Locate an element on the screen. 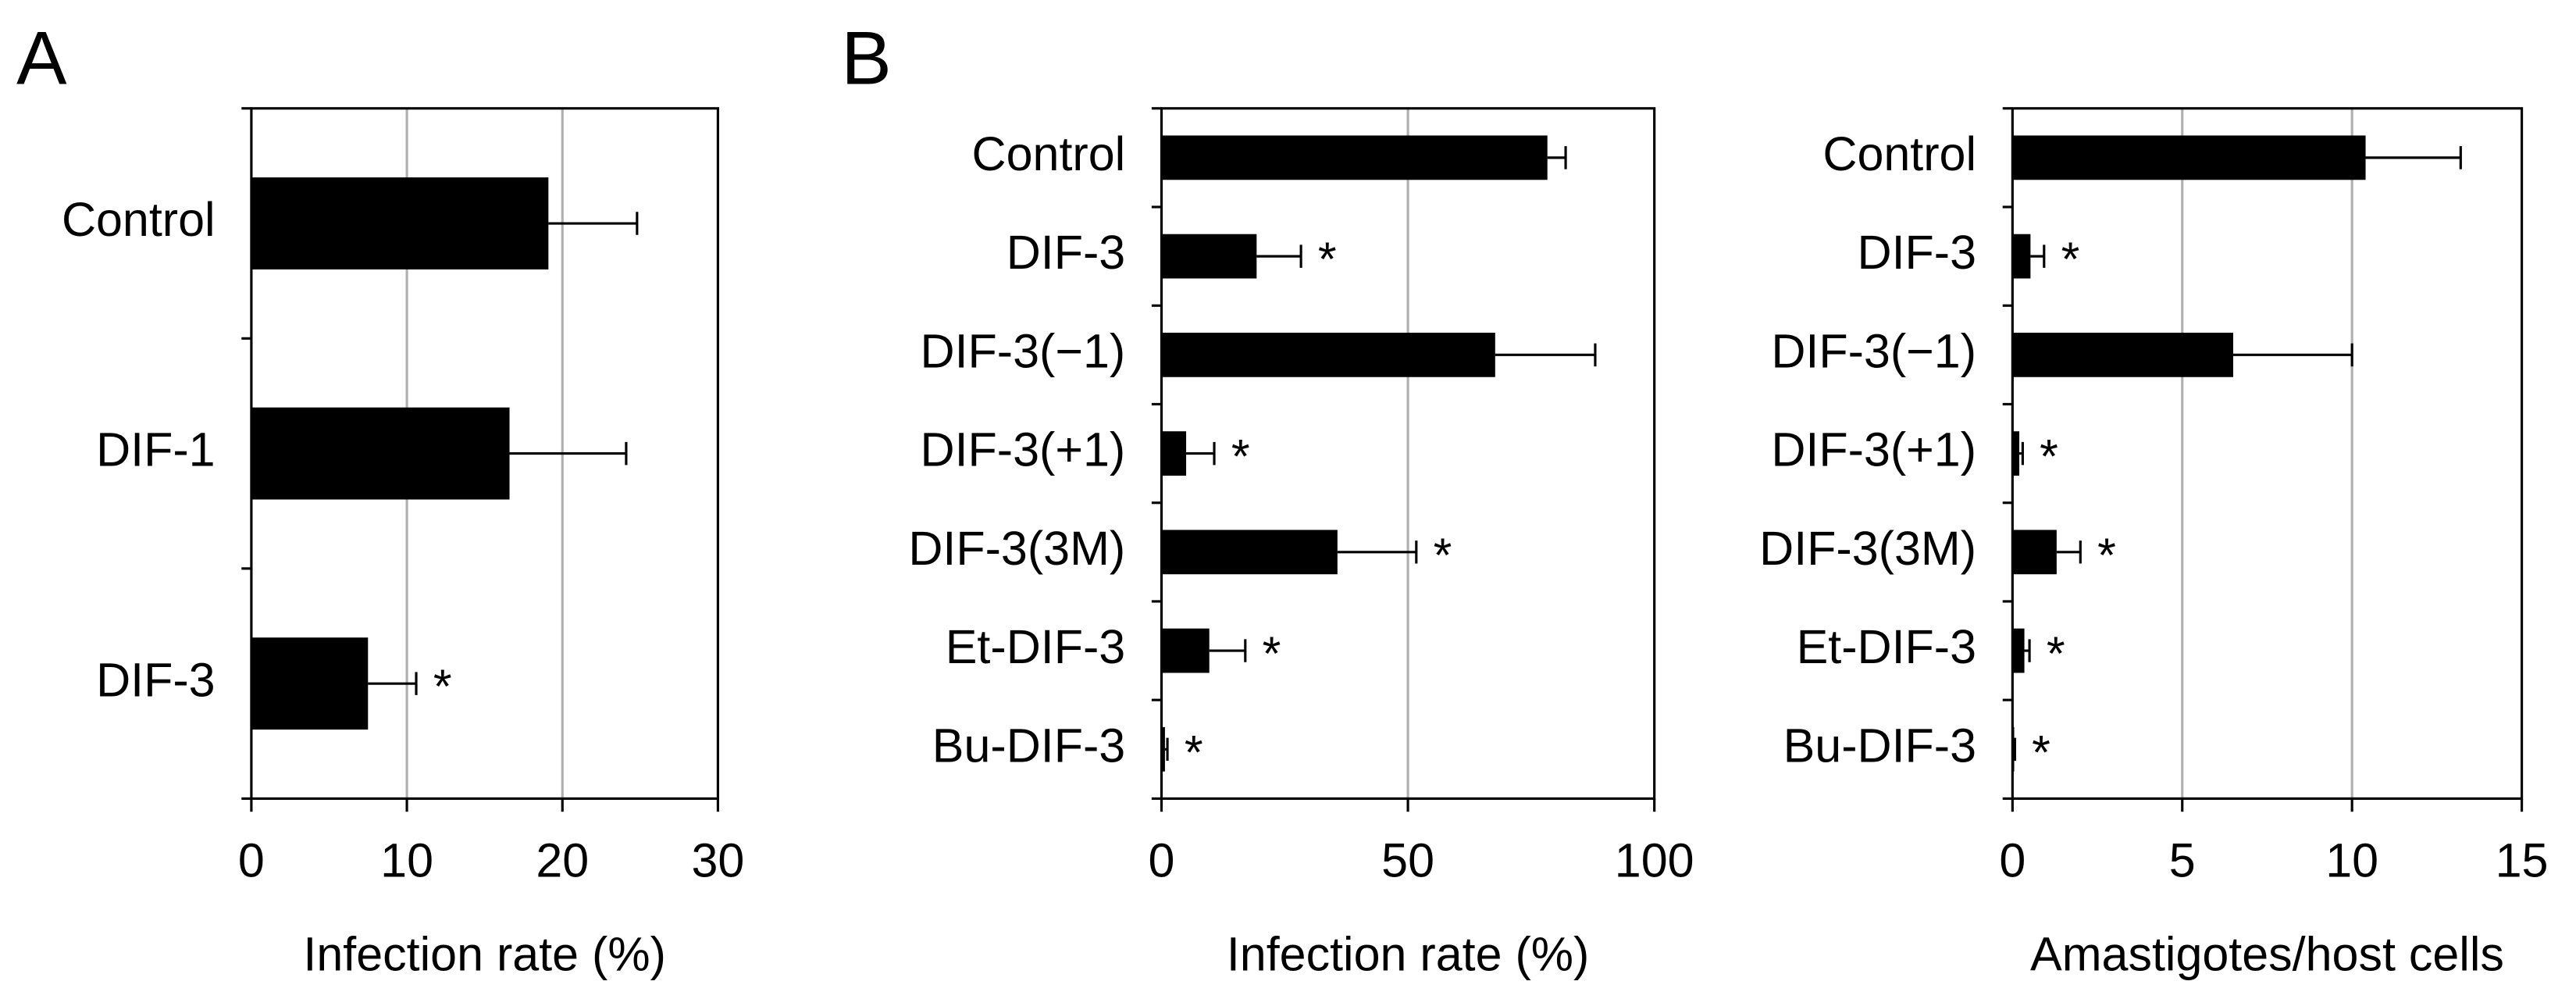 The height and width of the screenshot is (999, 2576). x-axis-label: Amastigotes/host cells is located at coordinates (2267, 954).